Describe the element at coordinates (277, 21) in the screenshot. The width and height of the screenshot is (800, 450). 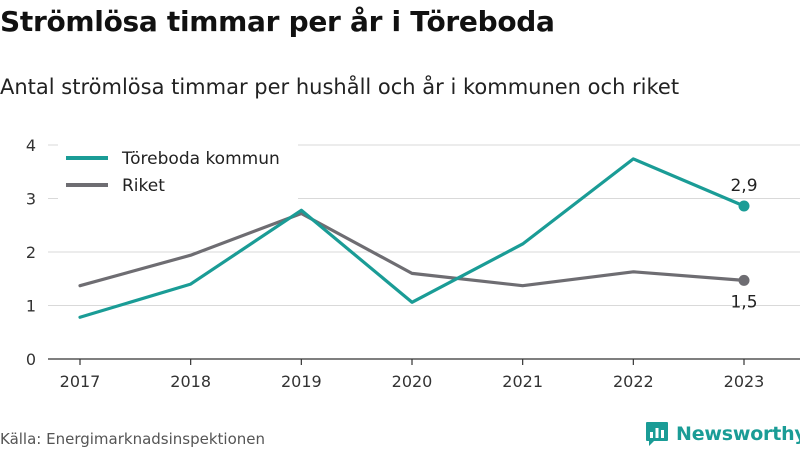
I see `chart-title: Strömlösa timmar per år i Töreboda` at that location.